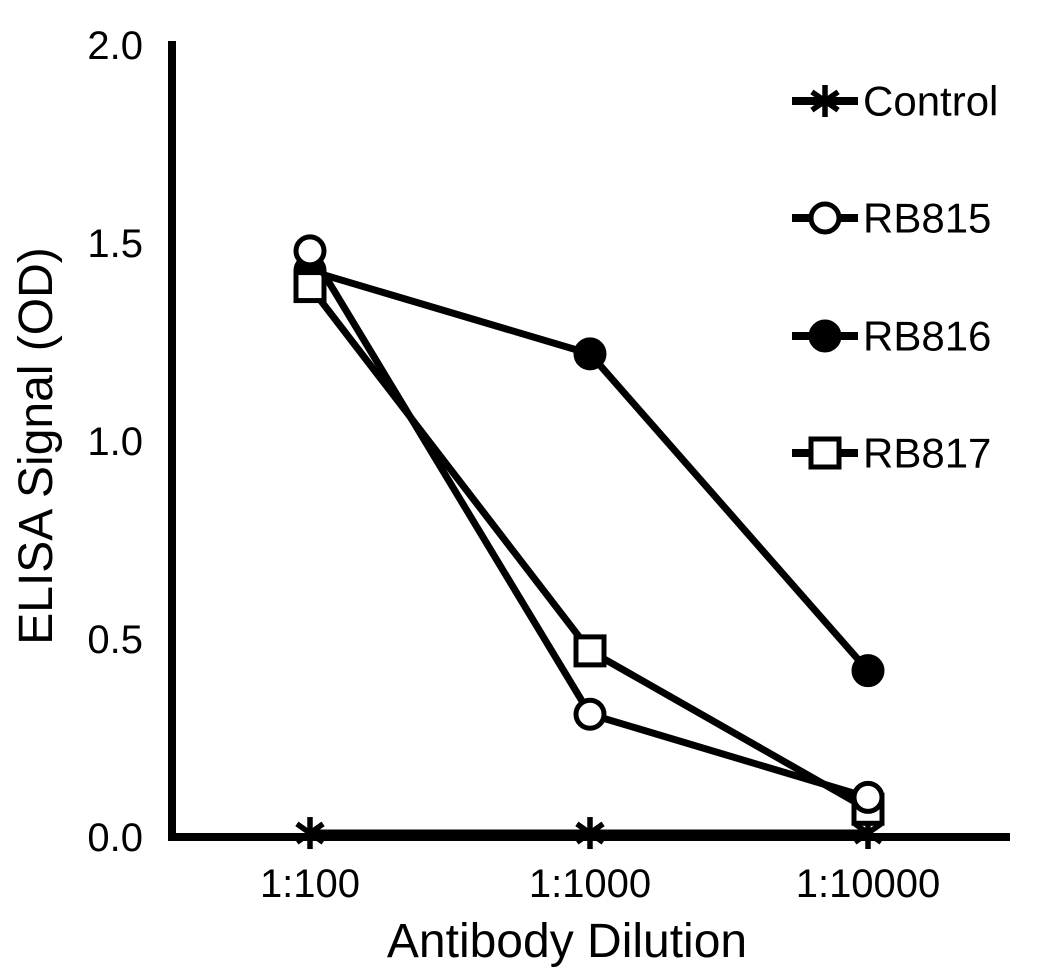 Image resolution: width=1043 pixels, height=972 pixels. What do you see at coordinates (930, 277) in the screenshot?
I see `legend: Control RB815 RB816 RB817` at bounding box center [930, 277].